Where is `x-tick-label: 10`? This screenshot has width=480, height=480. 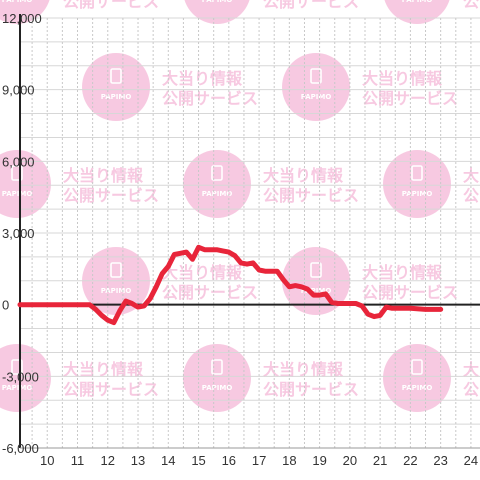 x-tick-label: 10 is located at coordinates (47, 460).